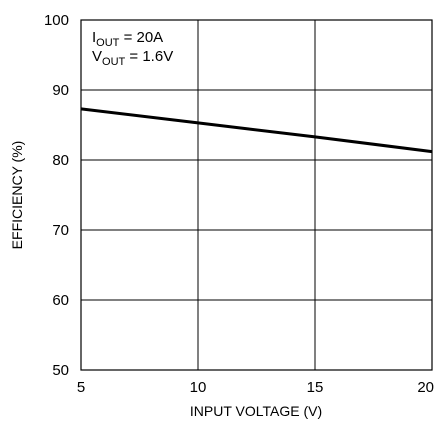 This screenshot has width=443, height=426. Describe the element at coordinates (60, 160) in the screenshot. I see `y-tick-label-3: 80` at that location.